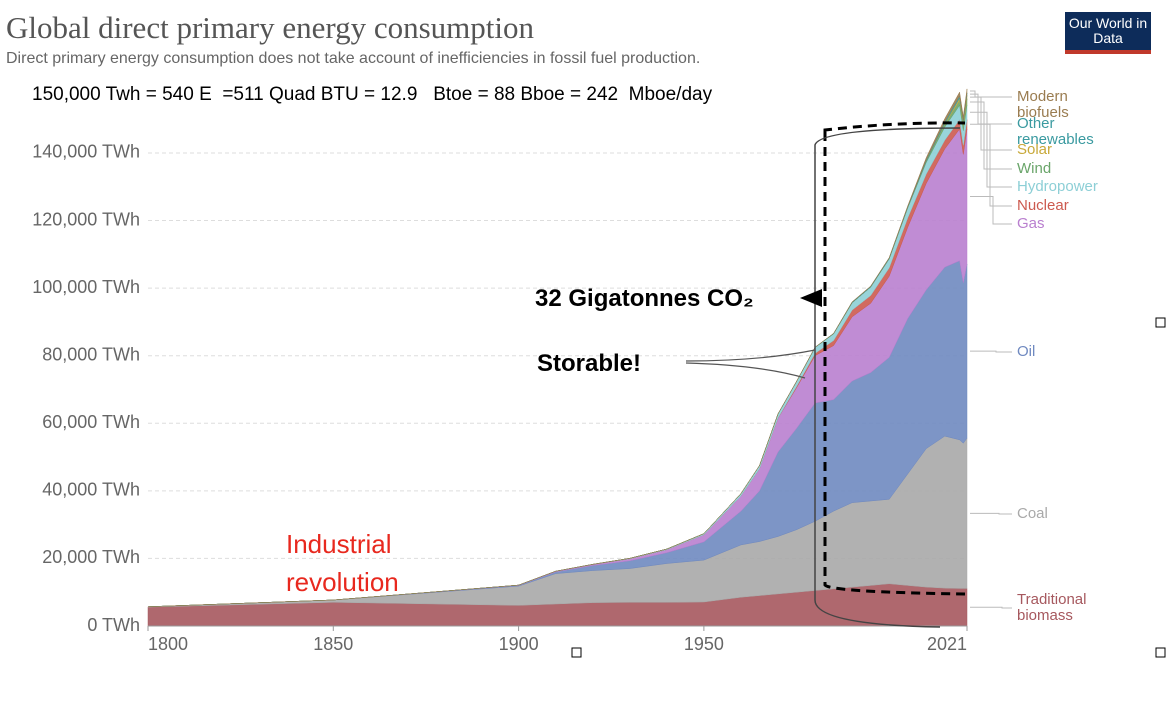  Describe the element at coordinates (1057, 186) in the screenshot. I see `legend-label: Hydropower` at that location.